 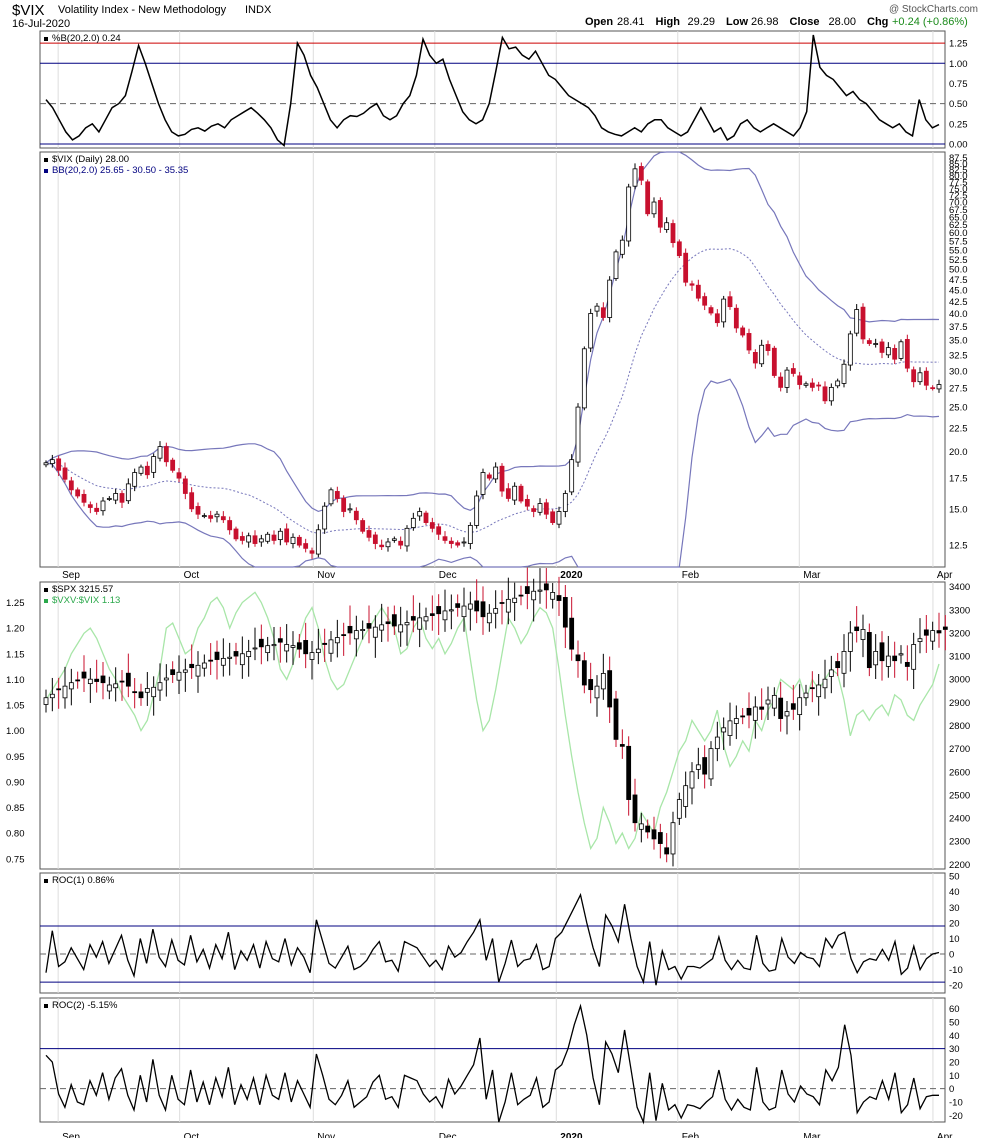 I want to click on roc2-line, so click(x=492, y=1064).